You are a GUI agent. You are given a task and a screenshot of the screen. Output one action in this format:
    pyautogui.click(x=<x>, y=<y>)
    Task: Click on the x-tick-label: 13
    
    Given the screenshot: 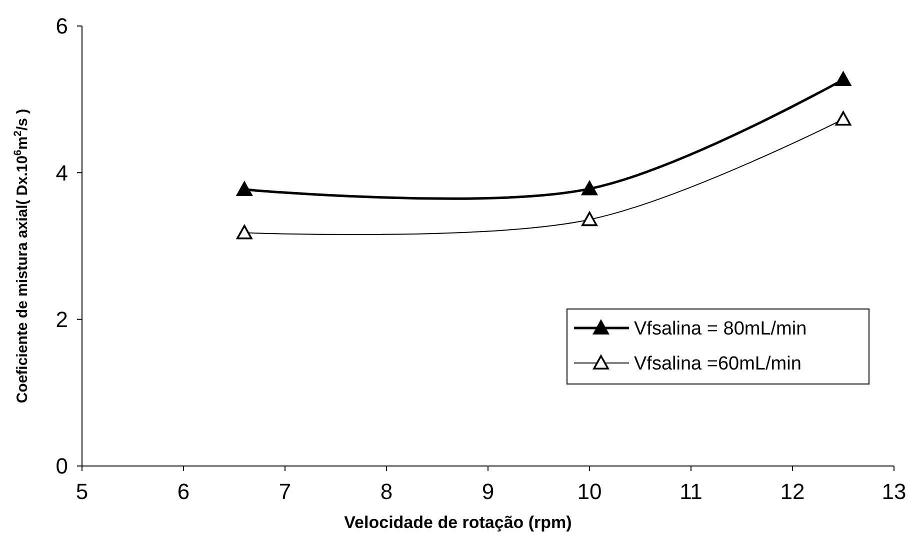 What is the action you would take?
    pyautogui.click(x=894, y=491)
    